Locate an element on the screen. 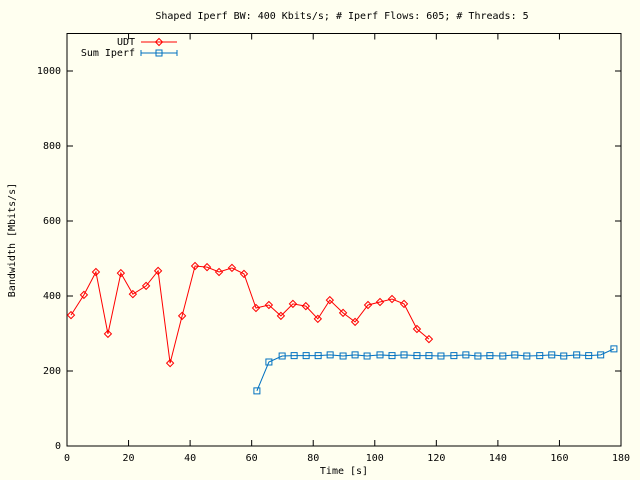  x-tick-label: 160 is located at coordinates (559, 458).